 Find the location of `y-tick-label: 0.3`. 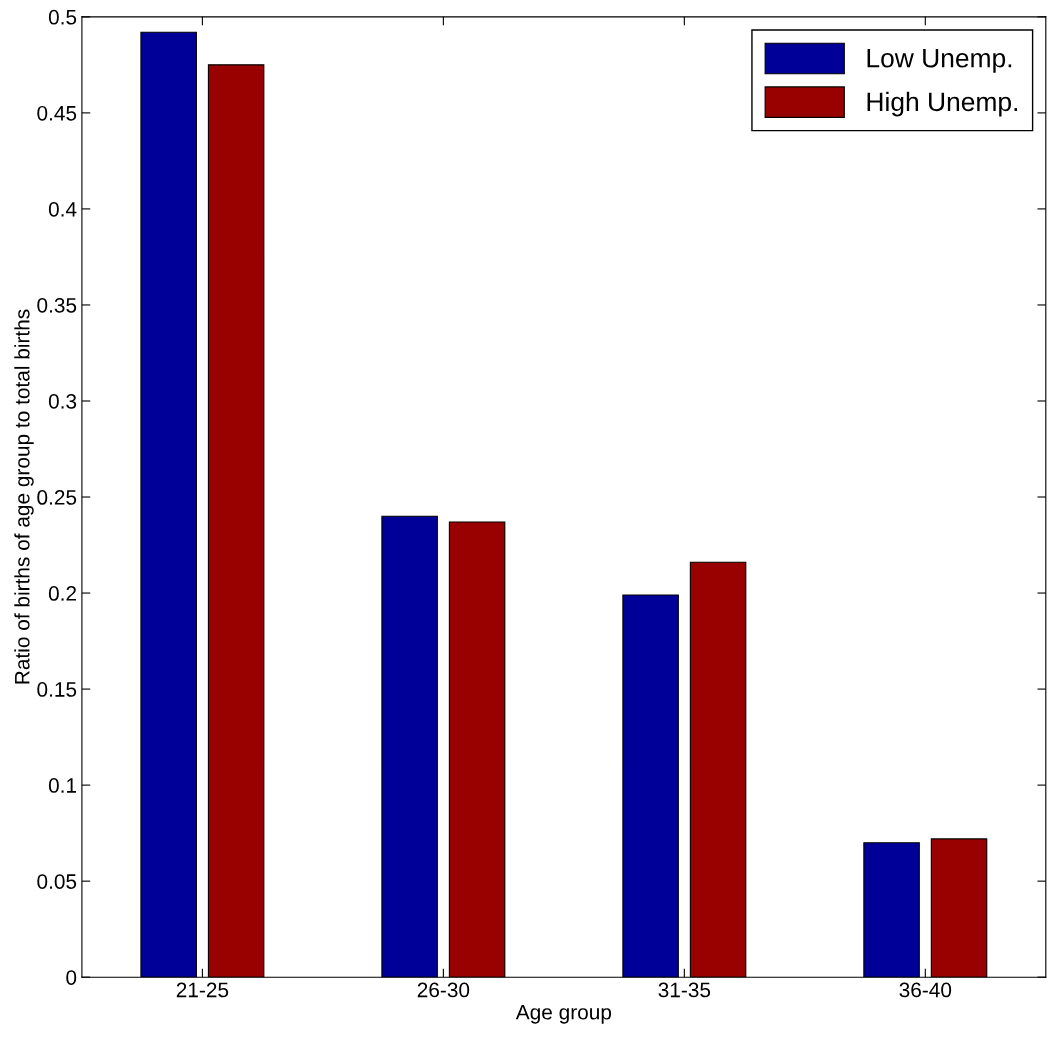

y-tick-label: 0.3 is located at coordinates (62, 401).